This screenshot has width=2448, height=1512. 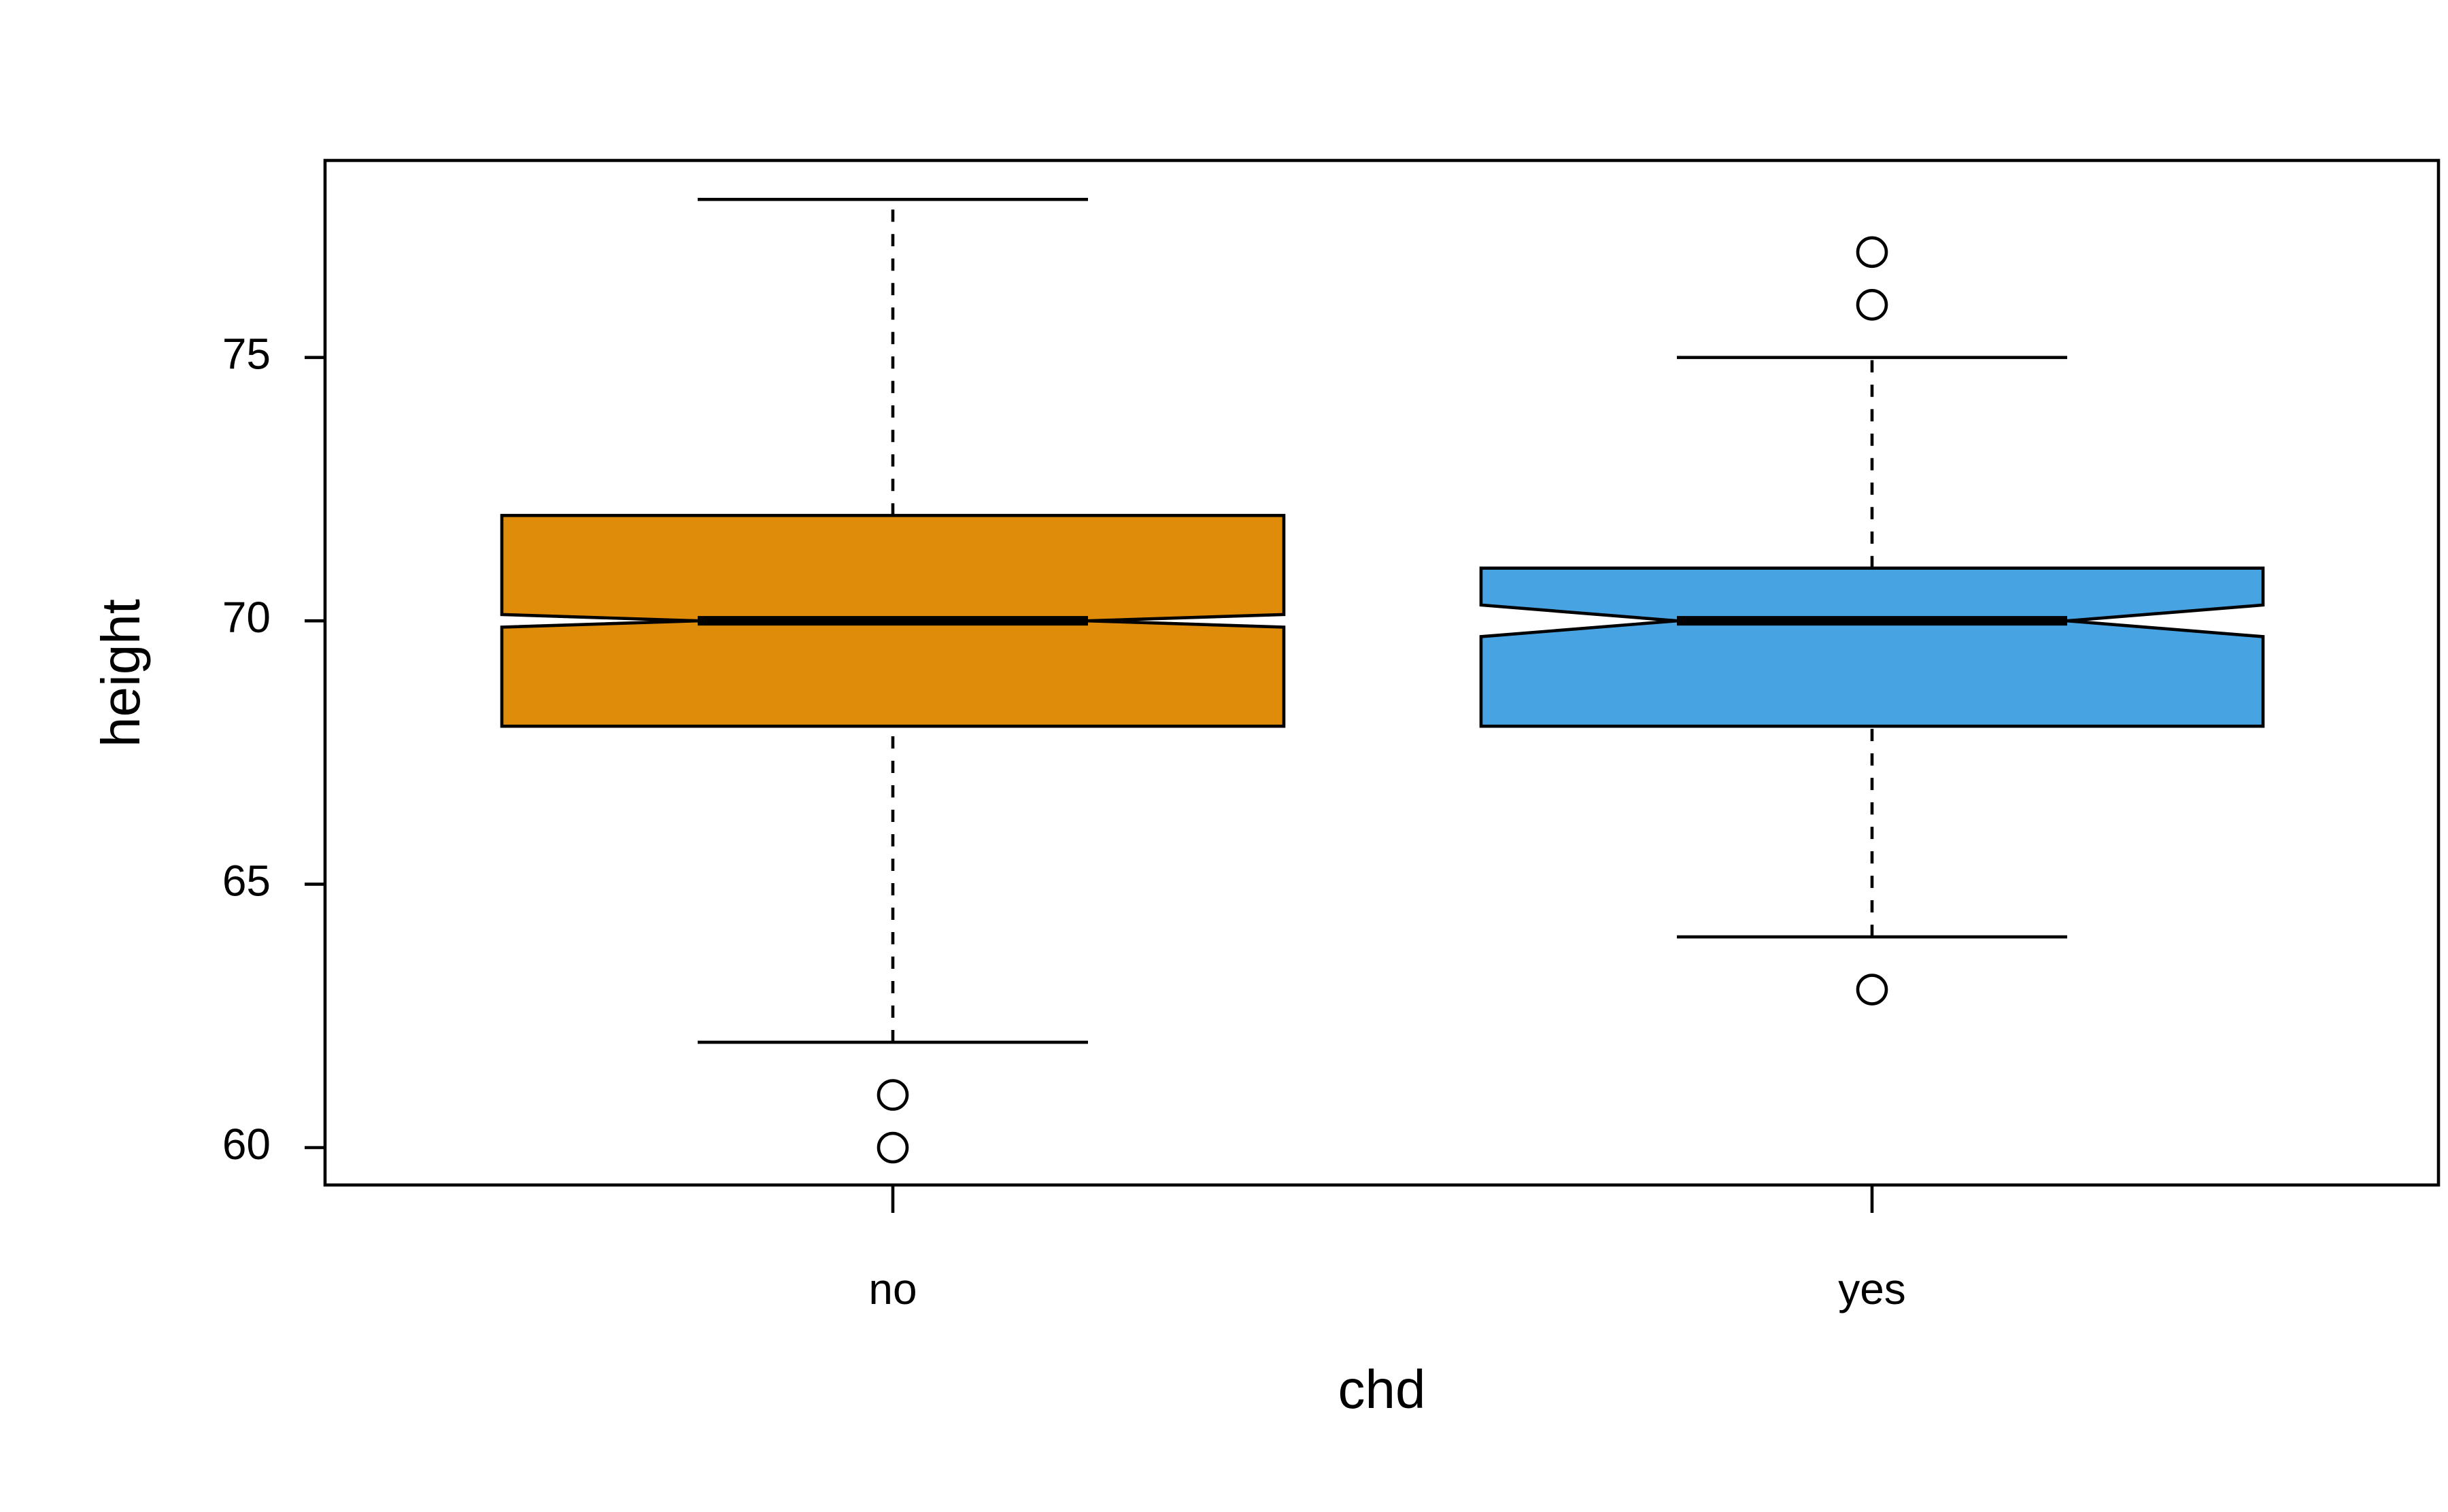 I want to click on y-axis-title: height, so click(x=121, y=673).